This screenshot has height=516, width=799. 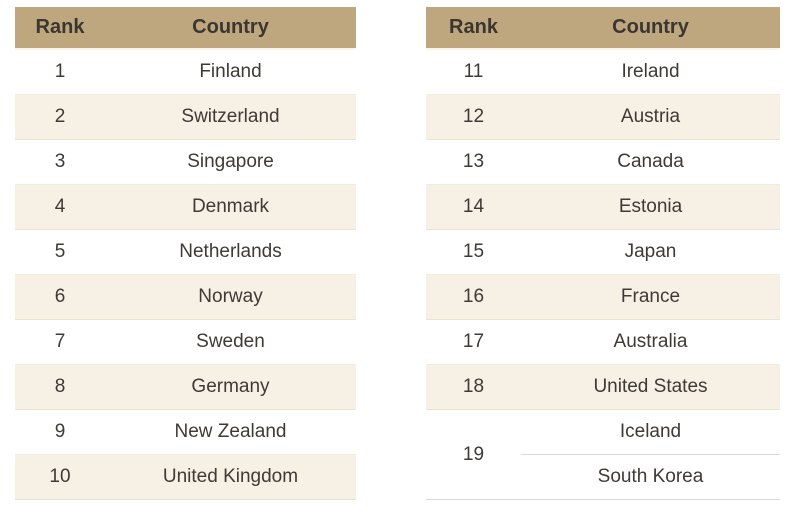 I want to click on rank-cell: 18, so click(x=473, y=386).